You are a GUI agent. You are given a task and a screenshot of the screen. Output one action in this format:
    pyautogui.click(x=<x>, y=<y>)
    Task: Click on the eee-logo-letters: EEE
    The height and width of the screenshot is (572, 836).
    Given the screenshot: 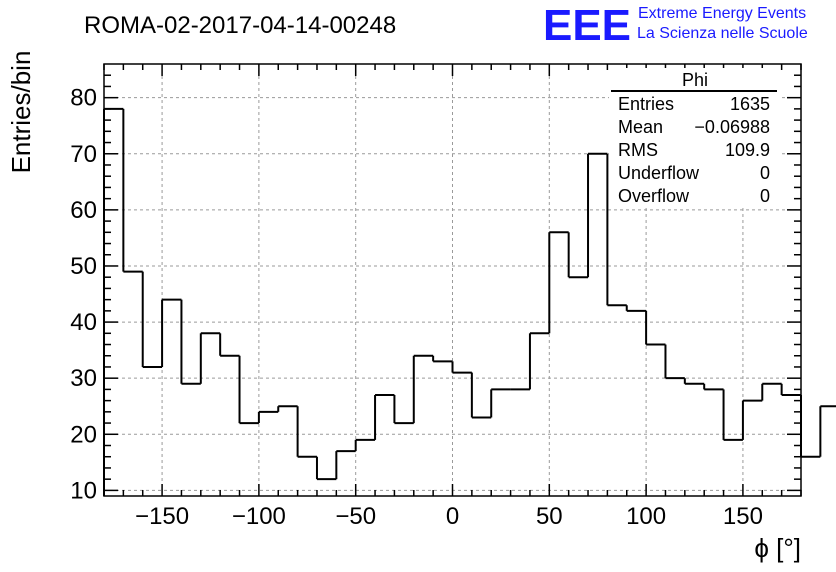 What is the action you would take?
    pyautogui.click(x=587, y=25)
    